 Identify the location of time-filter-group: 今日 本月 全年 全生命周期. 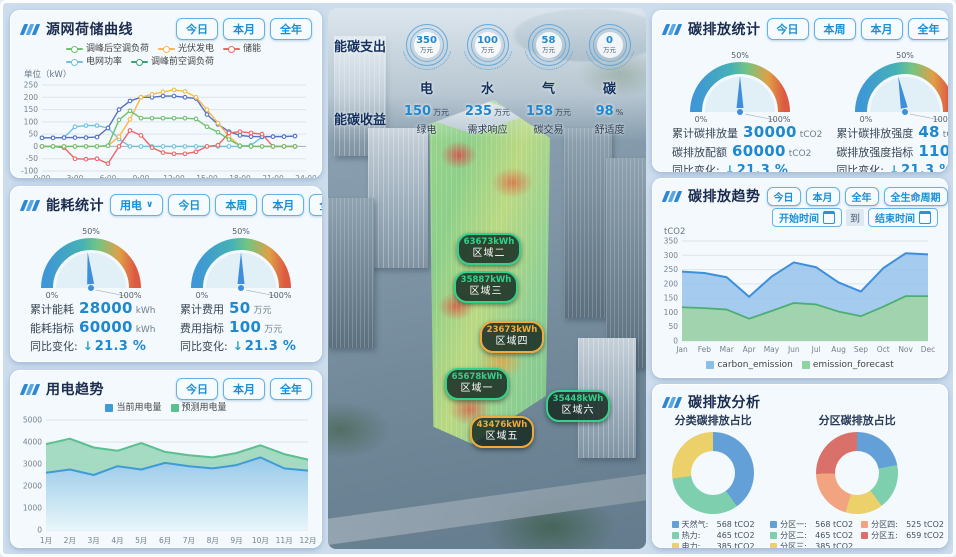
(857, 196).